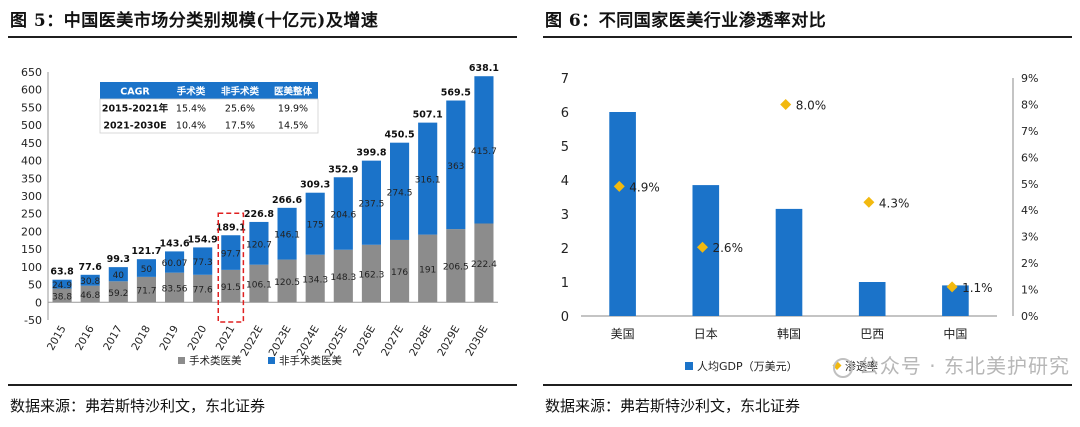 This screenshot has width=1080, height=427. Describe the element at coordinates (842, 367) in the screenshot. I see `wechat-icon` at that location.